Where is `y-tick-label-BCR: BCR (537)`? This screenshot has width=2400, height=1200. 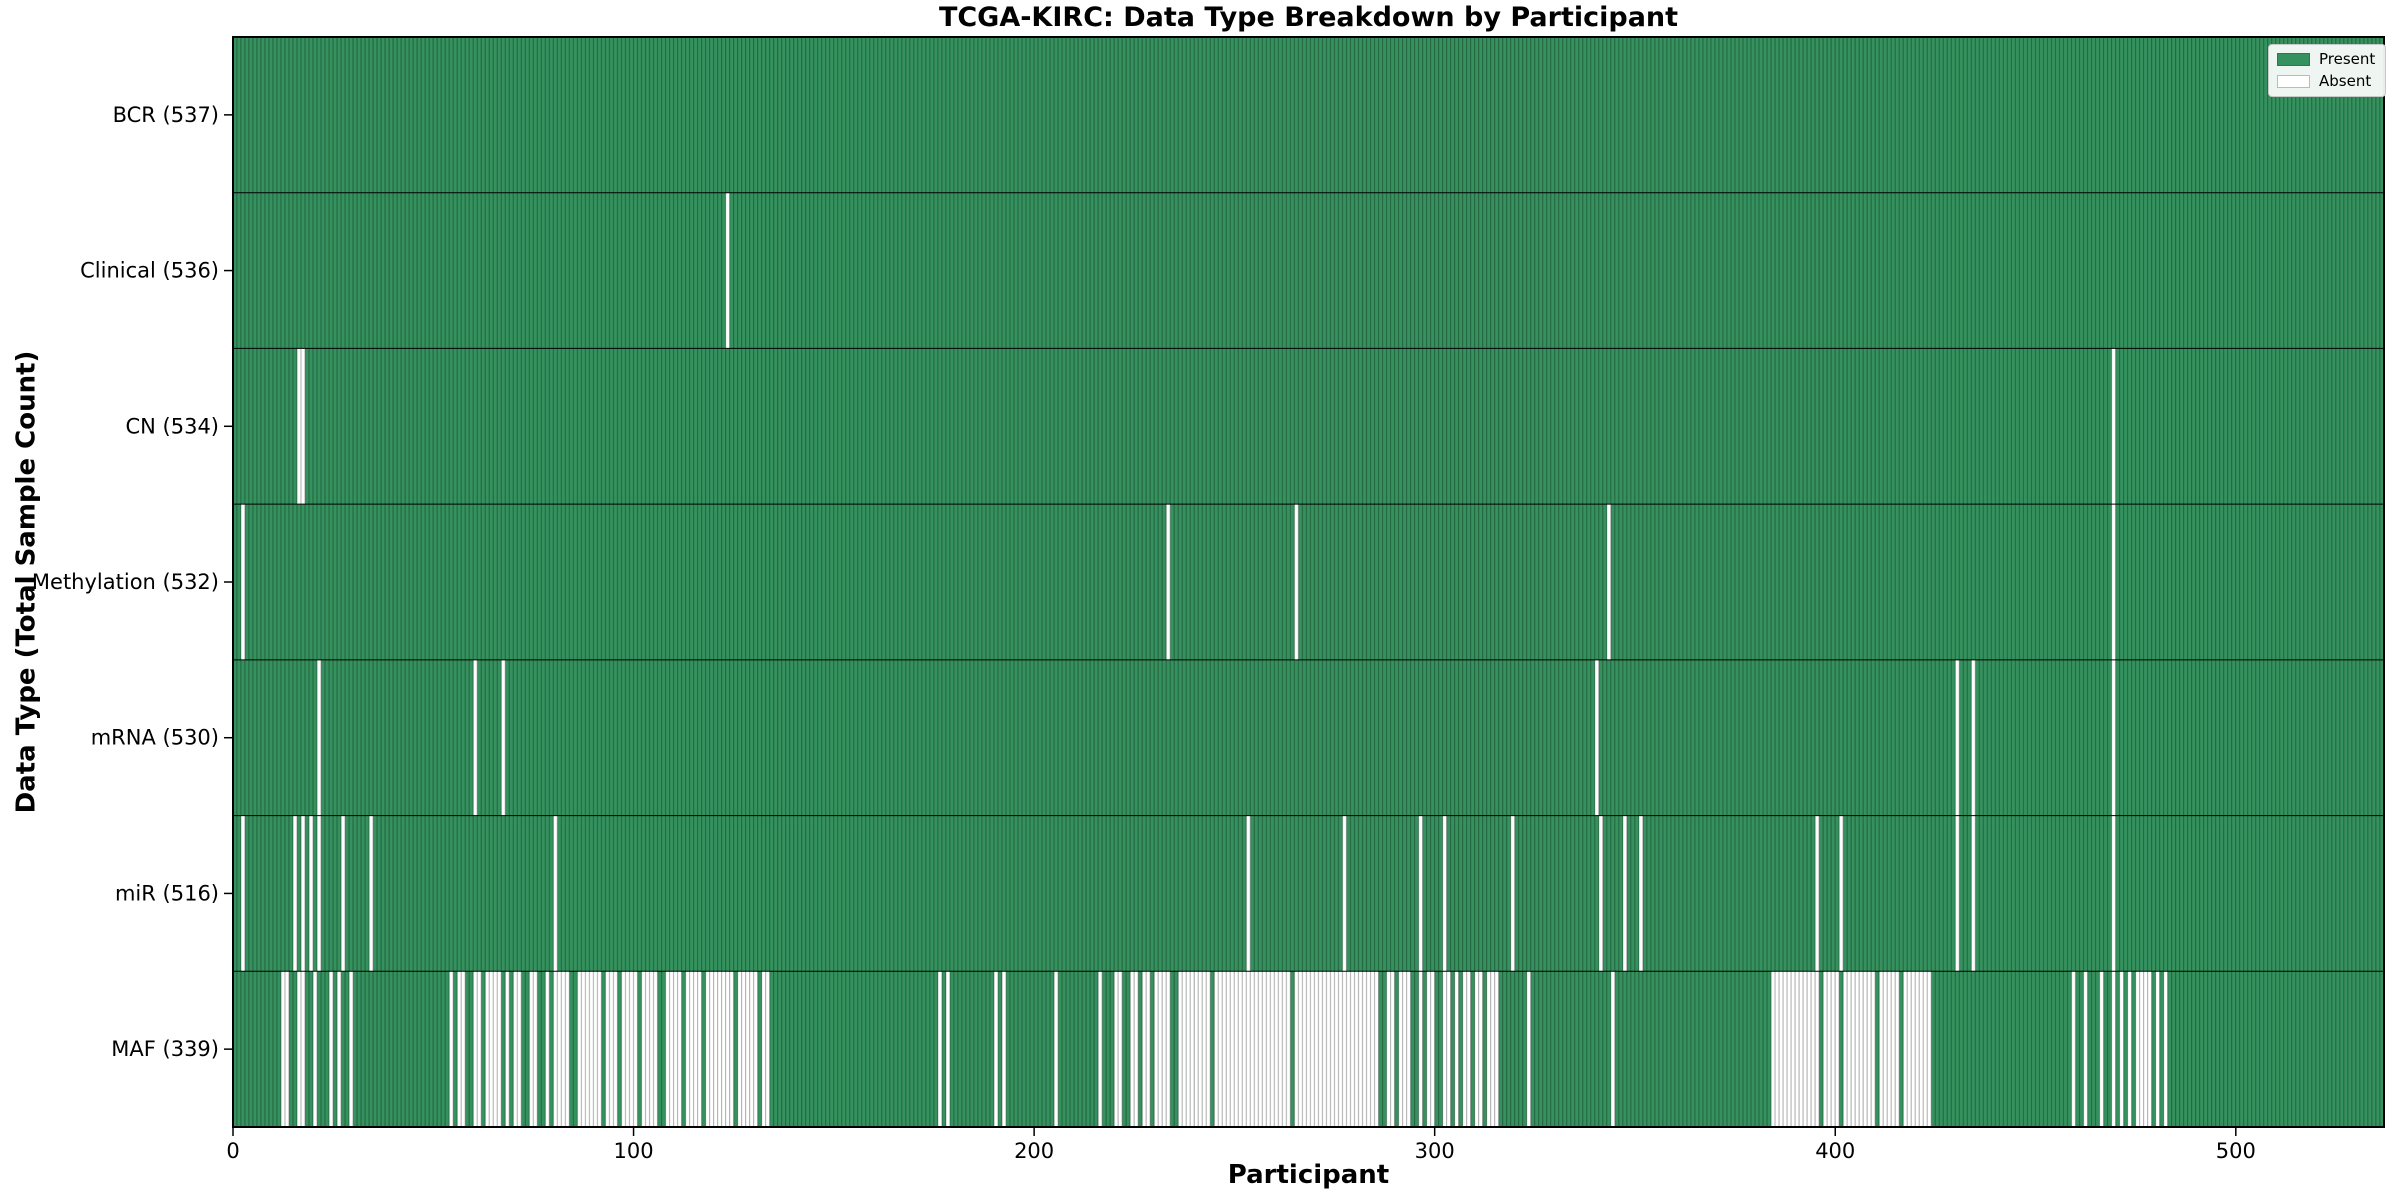 y-tick-label-BCR: BCR (537) is located at coordinates (166, 115).